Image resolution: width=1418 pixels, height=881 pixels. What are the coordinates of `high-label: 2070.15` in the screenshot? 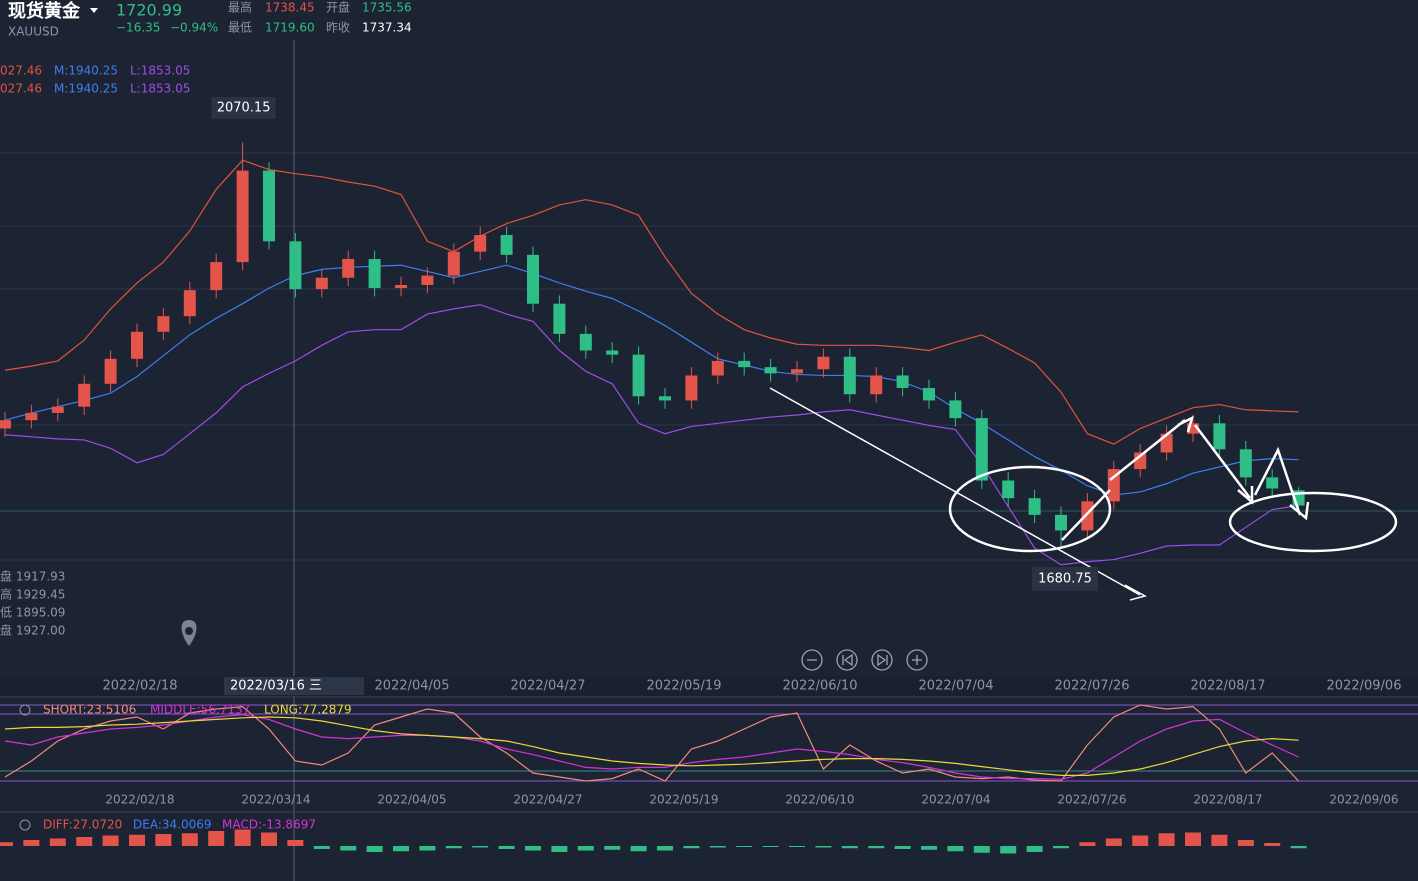 It's located at (244, 108).